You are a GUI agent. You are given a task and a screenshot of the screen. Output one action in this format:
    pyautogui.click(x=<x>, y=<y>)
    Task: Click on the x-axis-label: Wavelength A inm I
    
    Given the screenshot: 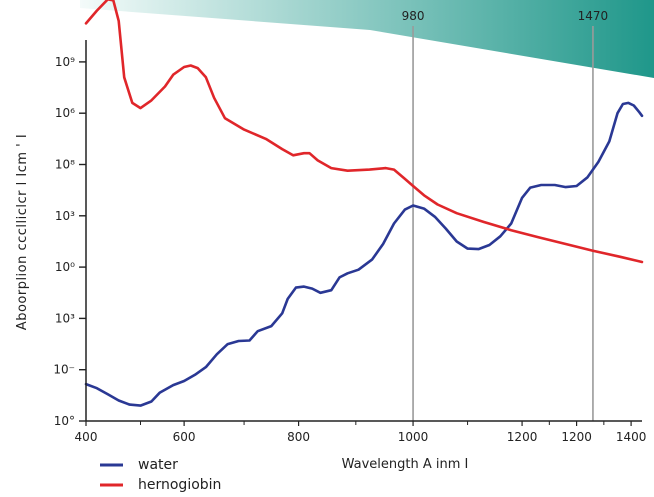 What is the action you would take?
    pyautogui.click(x=405, y=464)
    